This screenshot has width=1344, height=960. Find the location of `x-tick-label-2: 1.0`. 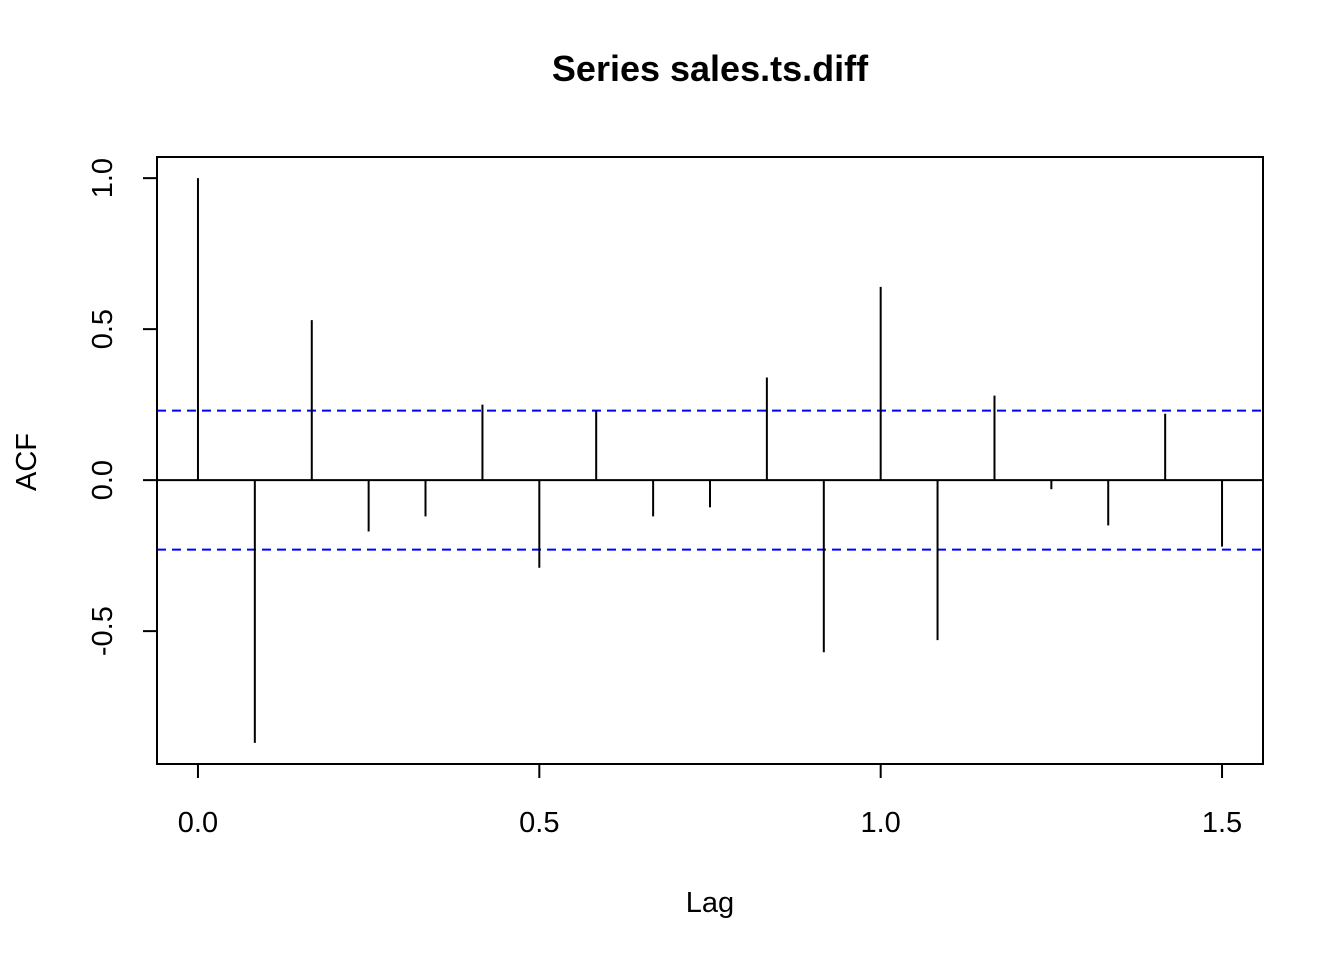

x-tick-label-2: 1.0 is located at coordinates (881, 823).